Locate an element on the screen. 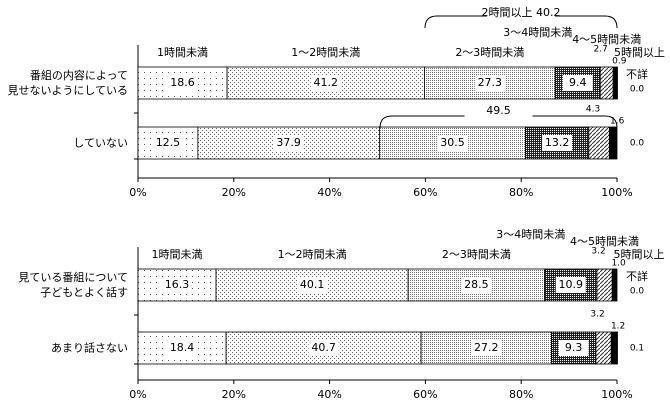 The width and height of the screenshot is (670, 410). data-label: 40.7 is located at coordinates (323, 347).